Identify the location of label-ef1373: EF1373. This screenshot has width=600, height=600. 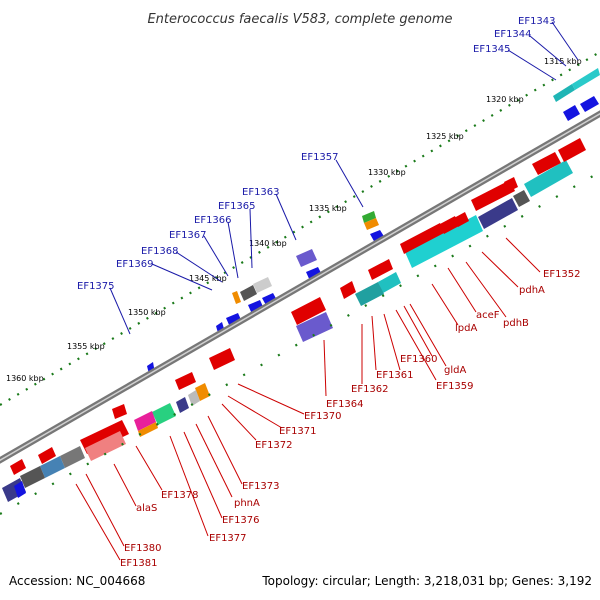
(261, 486).